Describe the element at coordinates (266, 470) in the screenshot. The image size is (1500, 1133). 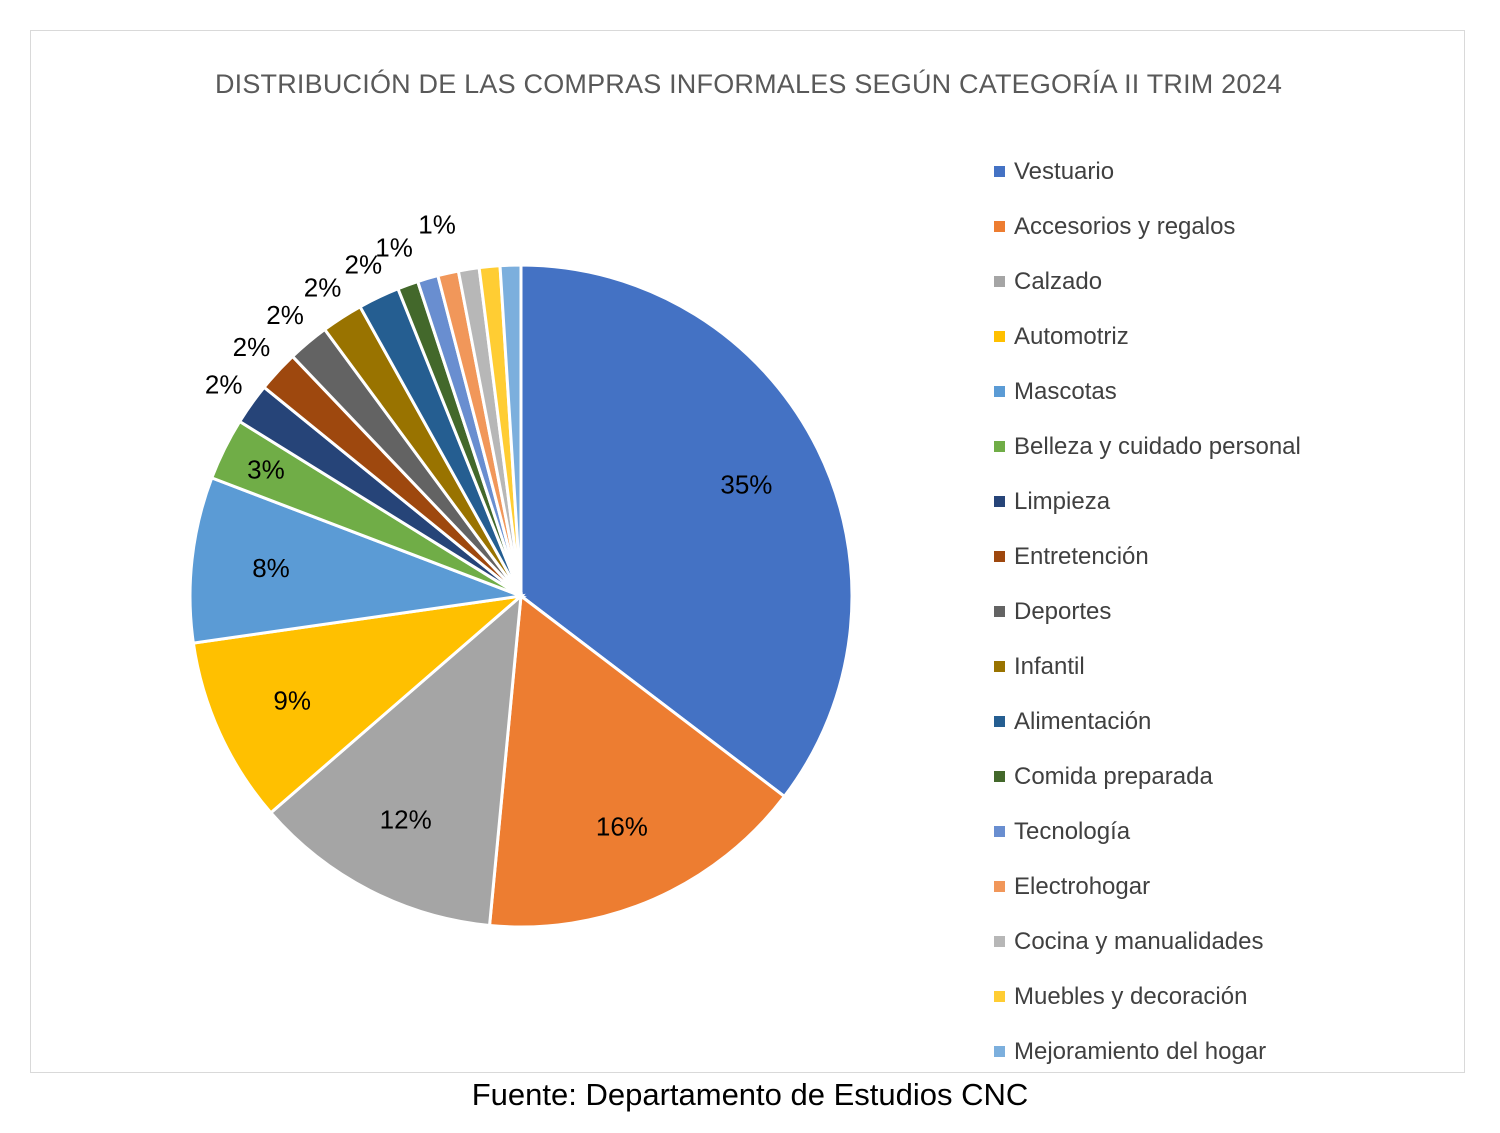
I see `data-label-6: 3%` at that location.